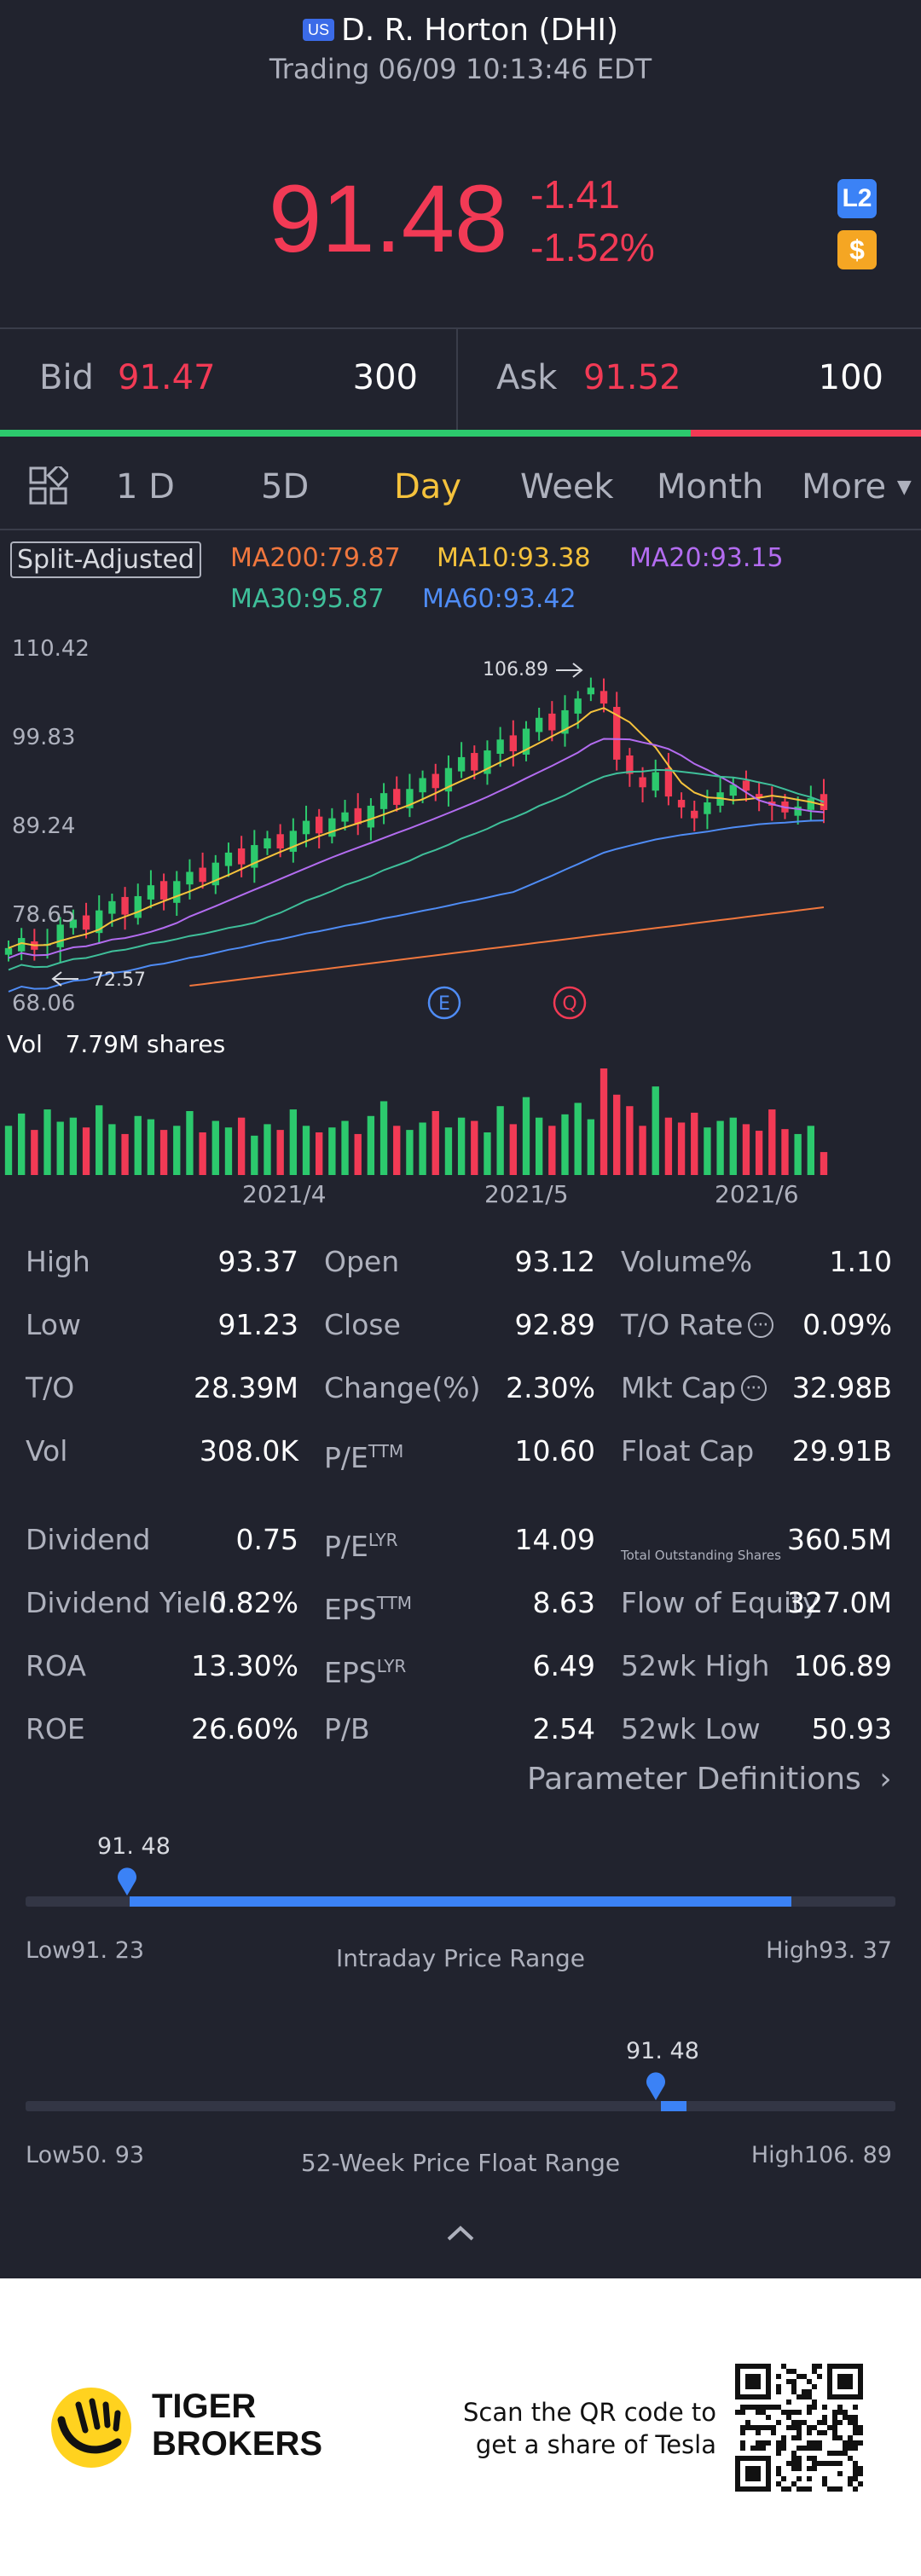 This screenshot has width=921, height=2576. I want to click on level2-badge: L2, so click(857, 198).